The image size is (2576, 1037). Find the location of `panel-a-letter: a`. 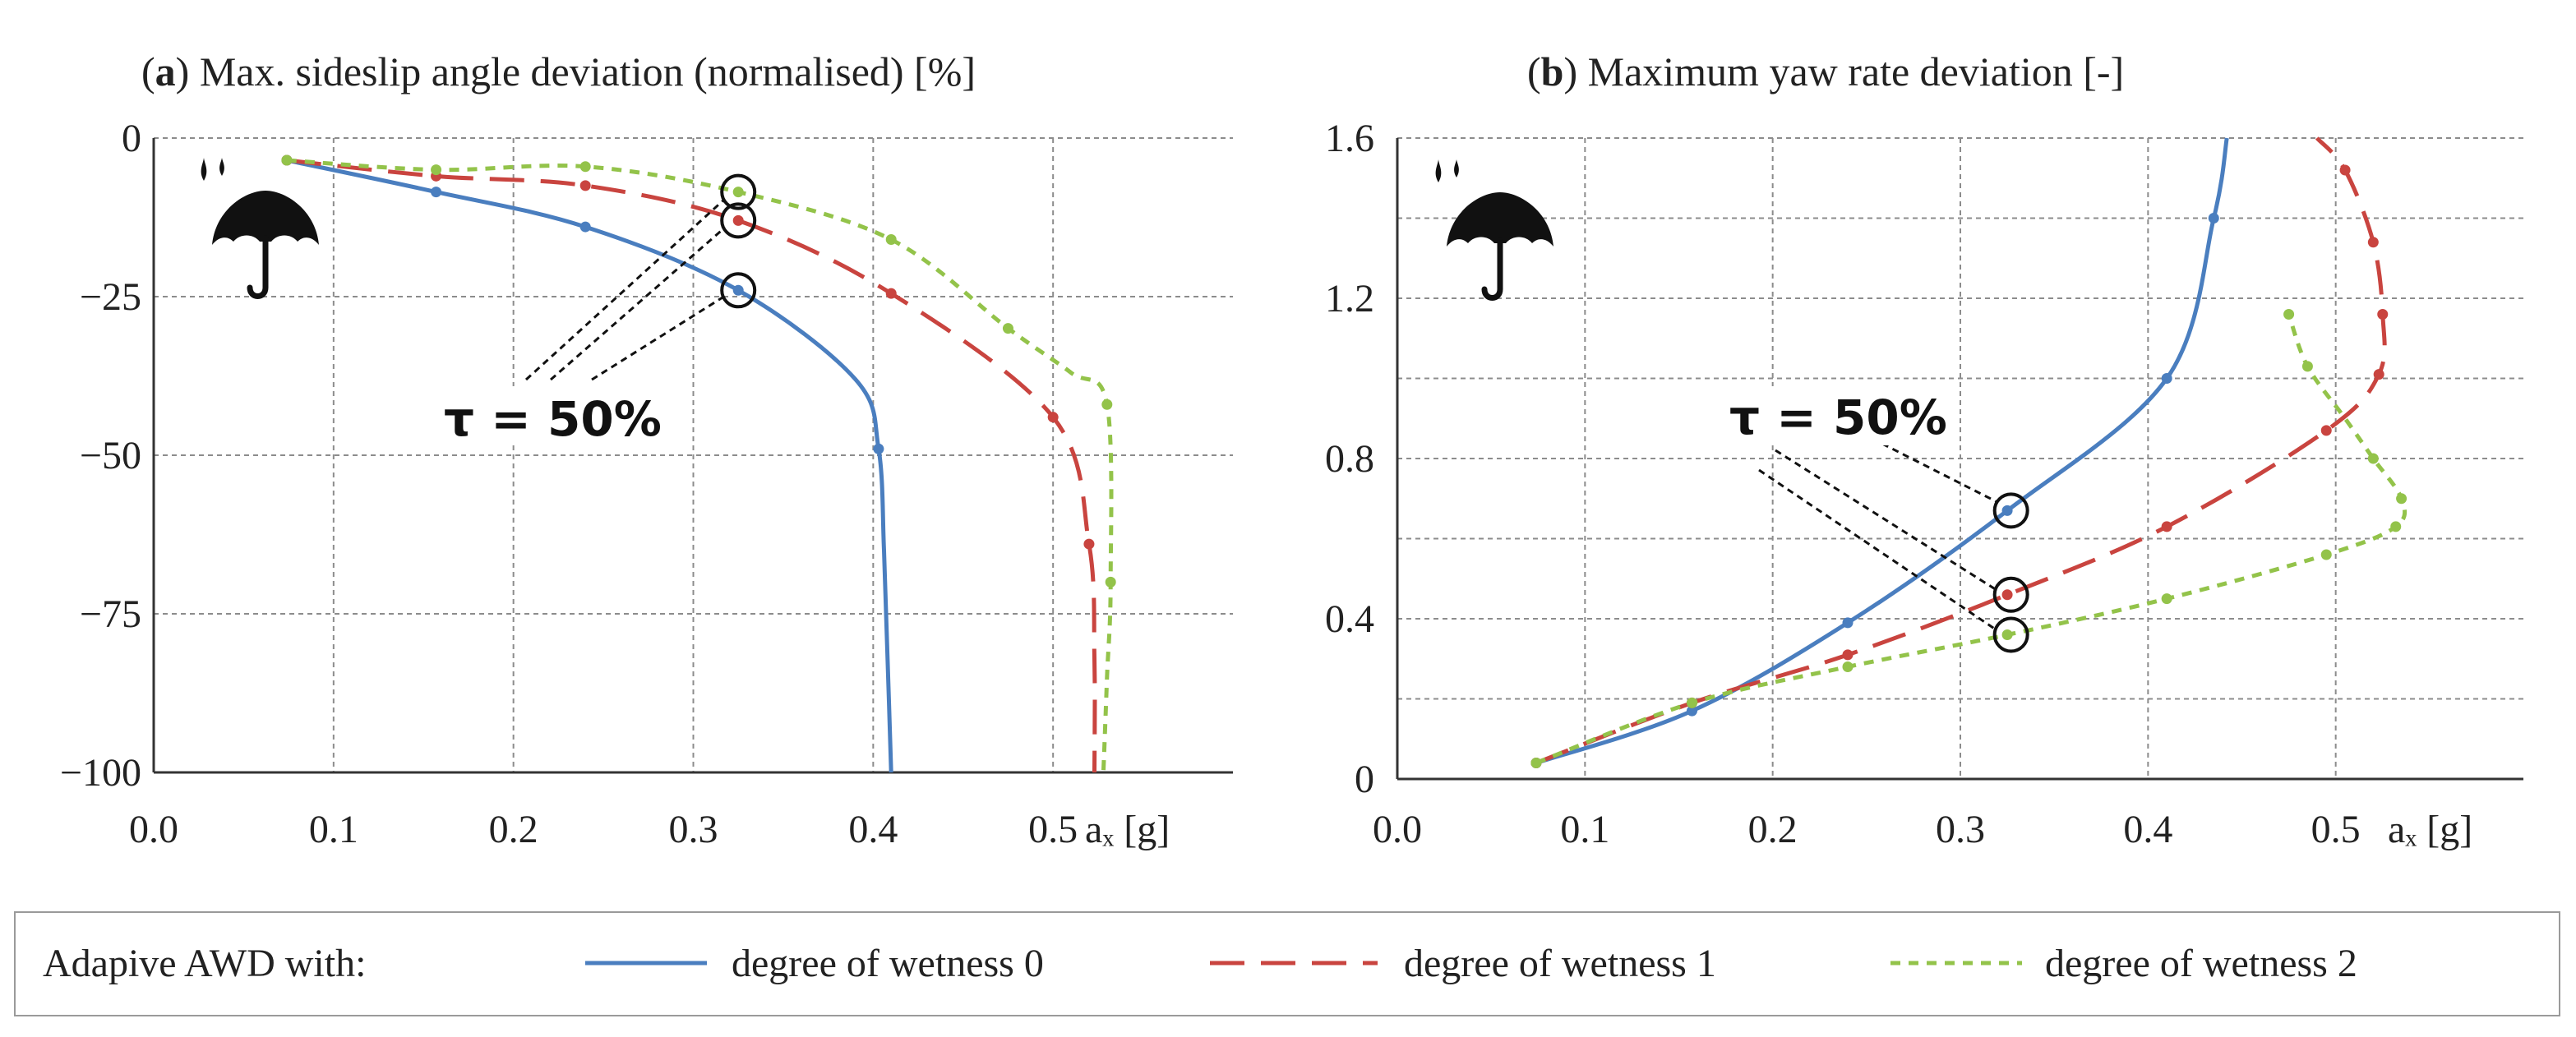

panel-a-letter: a is located at coordinates (165, 71).